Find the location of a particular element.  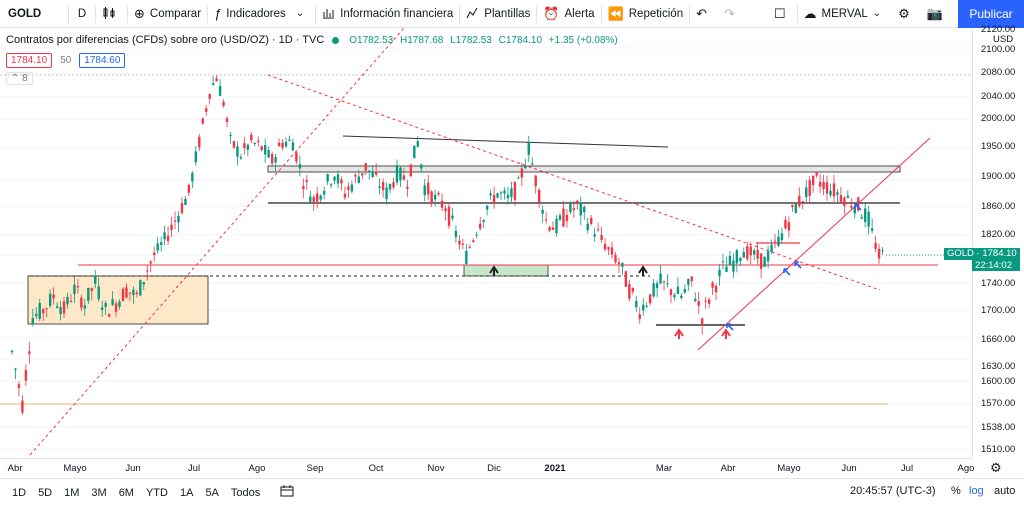

buy-sell-box: 1784.10 50 1784.60 is located at coordinates (66, 60).